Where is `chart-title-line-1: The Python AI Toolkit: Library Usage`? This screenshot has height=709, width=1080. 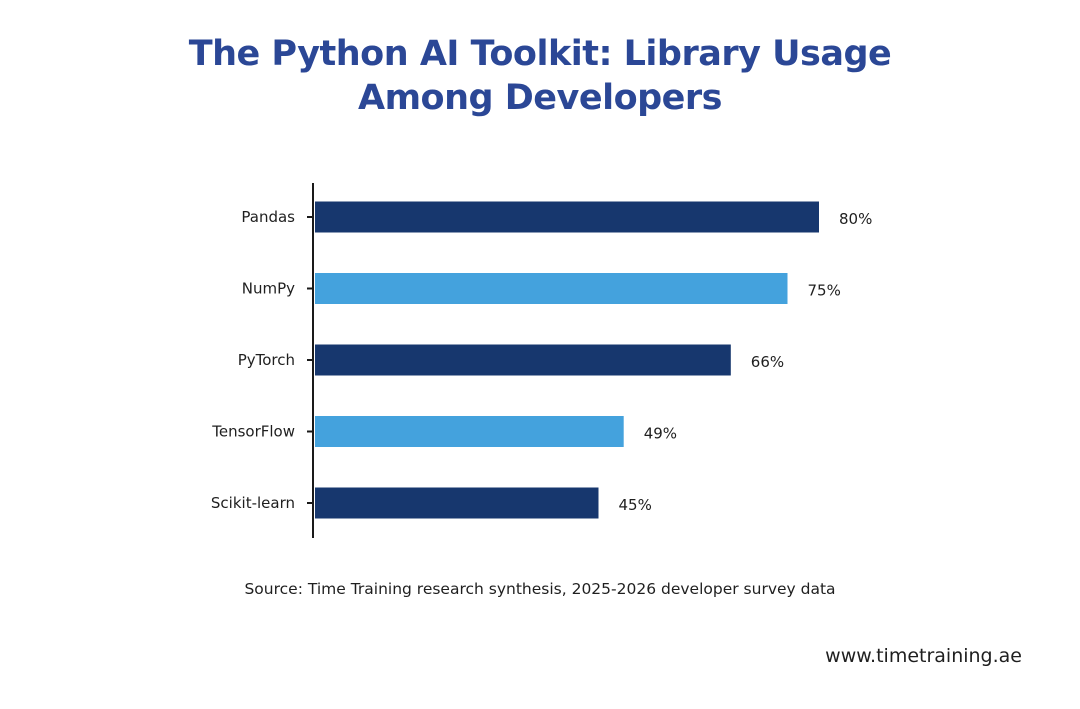 chart-title-line-1: The Python AI Toolkit: Library Usage is located at coordinates (540, 54).